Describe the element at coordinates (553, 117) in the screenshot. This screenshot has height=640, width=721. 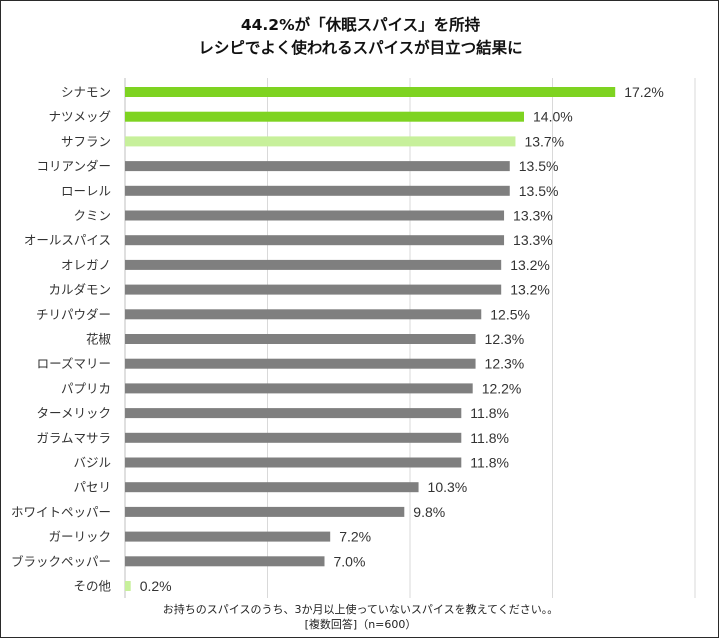
I see `value-label: 14.0%` at that location.